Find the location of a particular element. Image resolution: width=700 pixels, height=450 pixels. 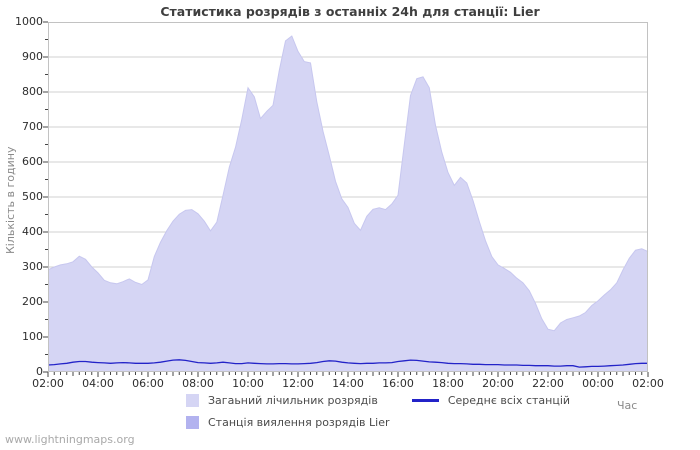

x-tick-label: 16:00 is located at coordinates (398, 383).